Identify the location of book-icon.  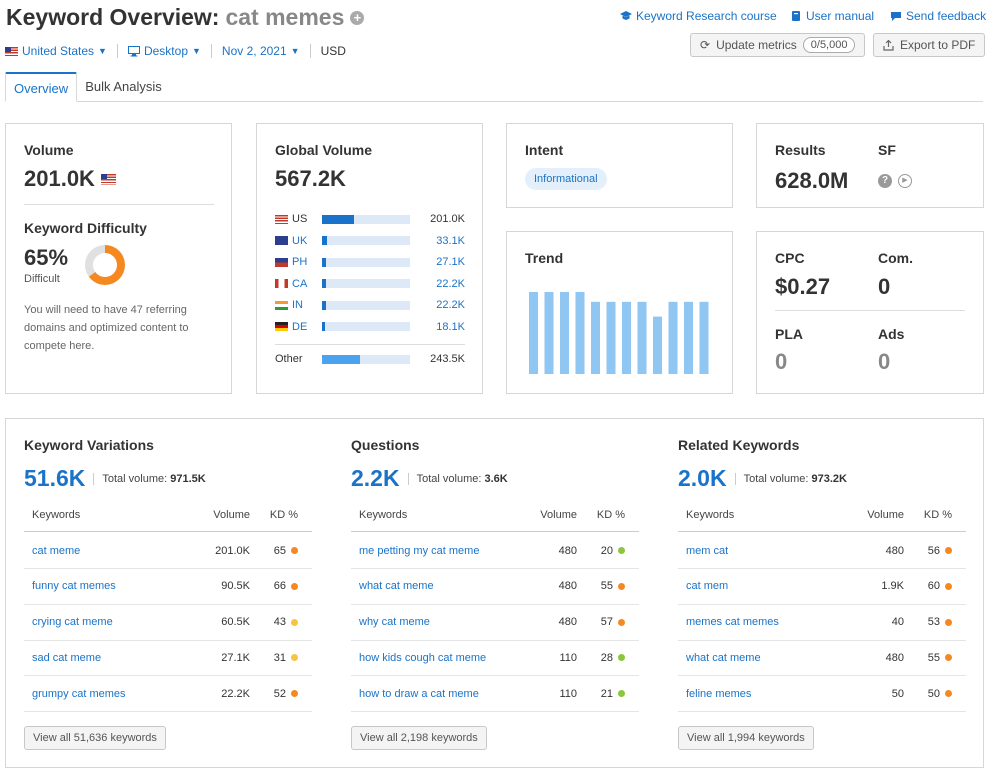
(796, 16).